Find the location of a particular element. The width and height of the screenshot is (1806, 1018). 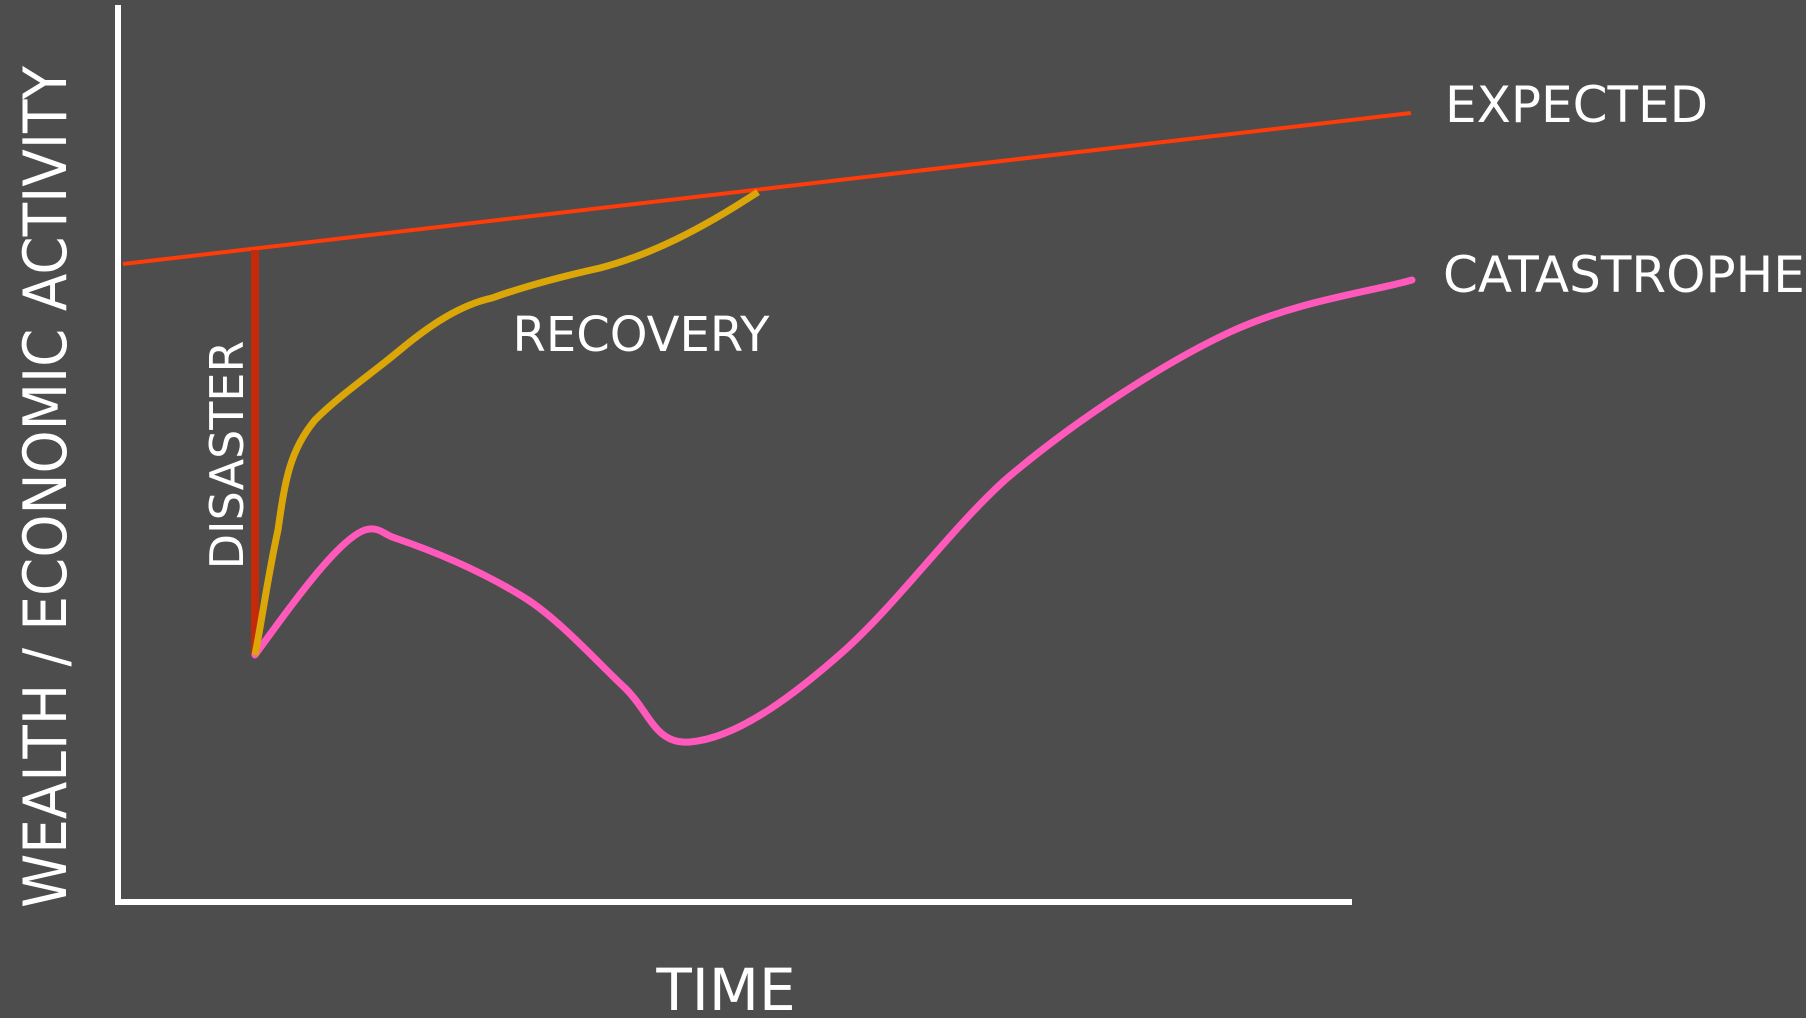

expected-label: EXPECTED is located at coordinates (1576, 105).